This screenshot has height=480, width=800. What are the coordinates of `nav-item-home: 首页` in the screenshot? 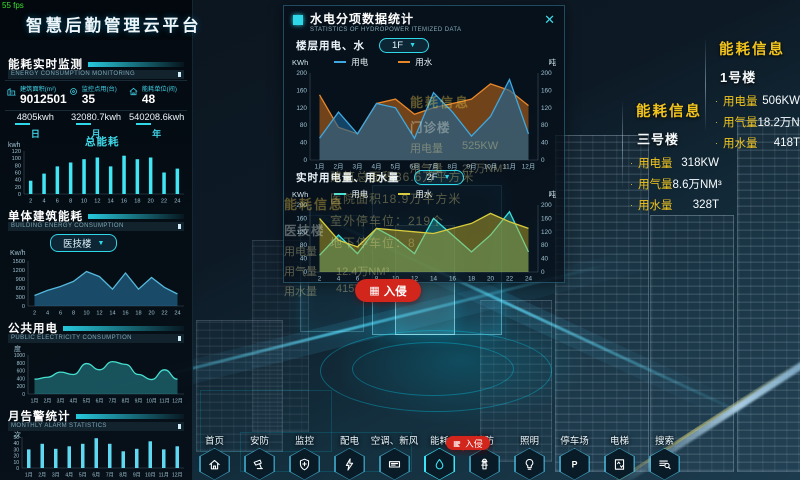 It's located at (214, 456).